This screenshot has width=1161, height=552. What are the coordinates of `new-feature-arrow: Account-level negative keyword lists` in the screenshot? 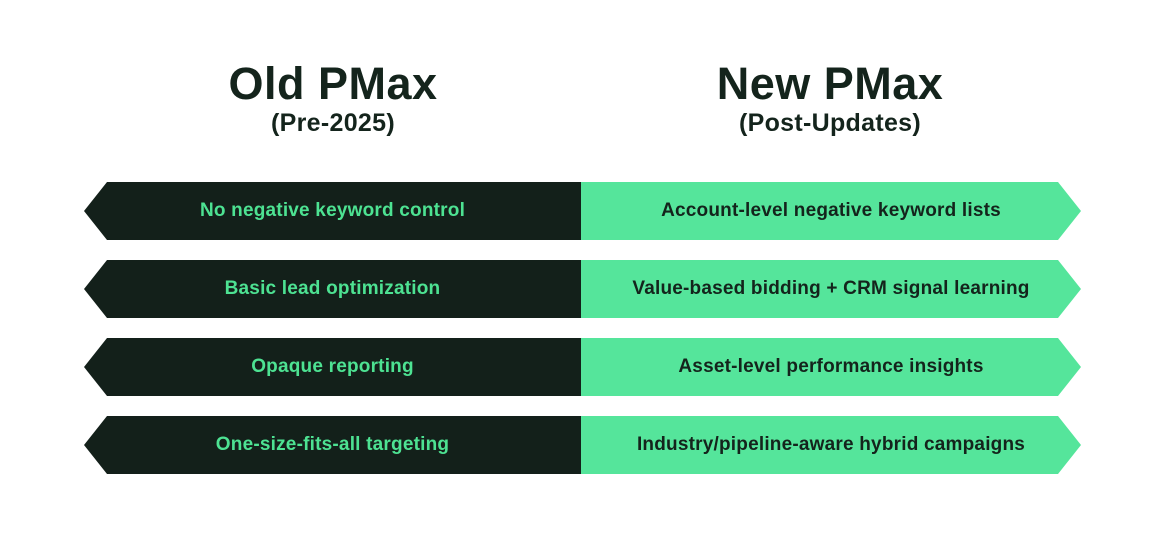 It's located at (831, 211).